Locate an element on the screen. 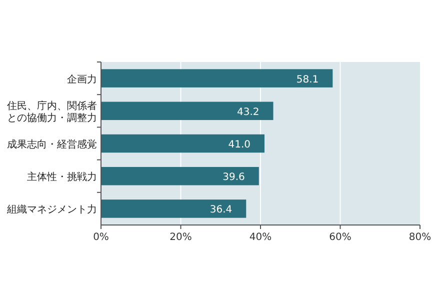  y-tick-label: 成果志向・経営感覚 is located at coordinates (52, 144).